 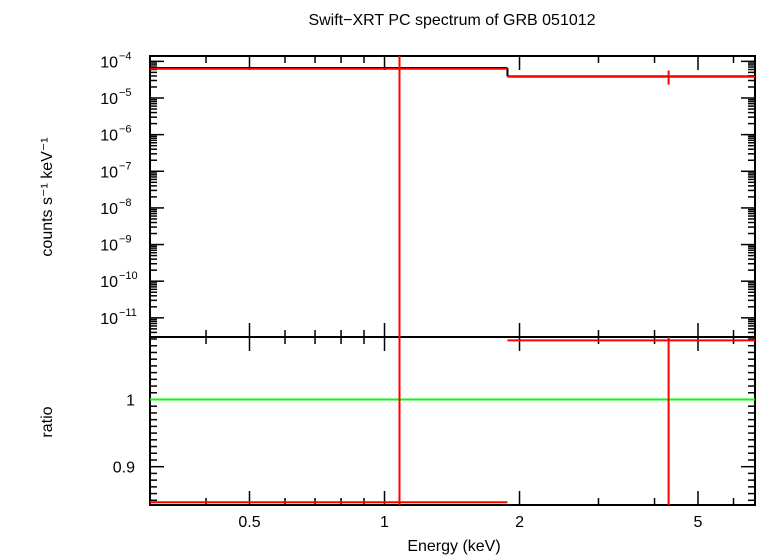 I want to click on top-y-tick-exponent: −8, so click(x=125, y=203).